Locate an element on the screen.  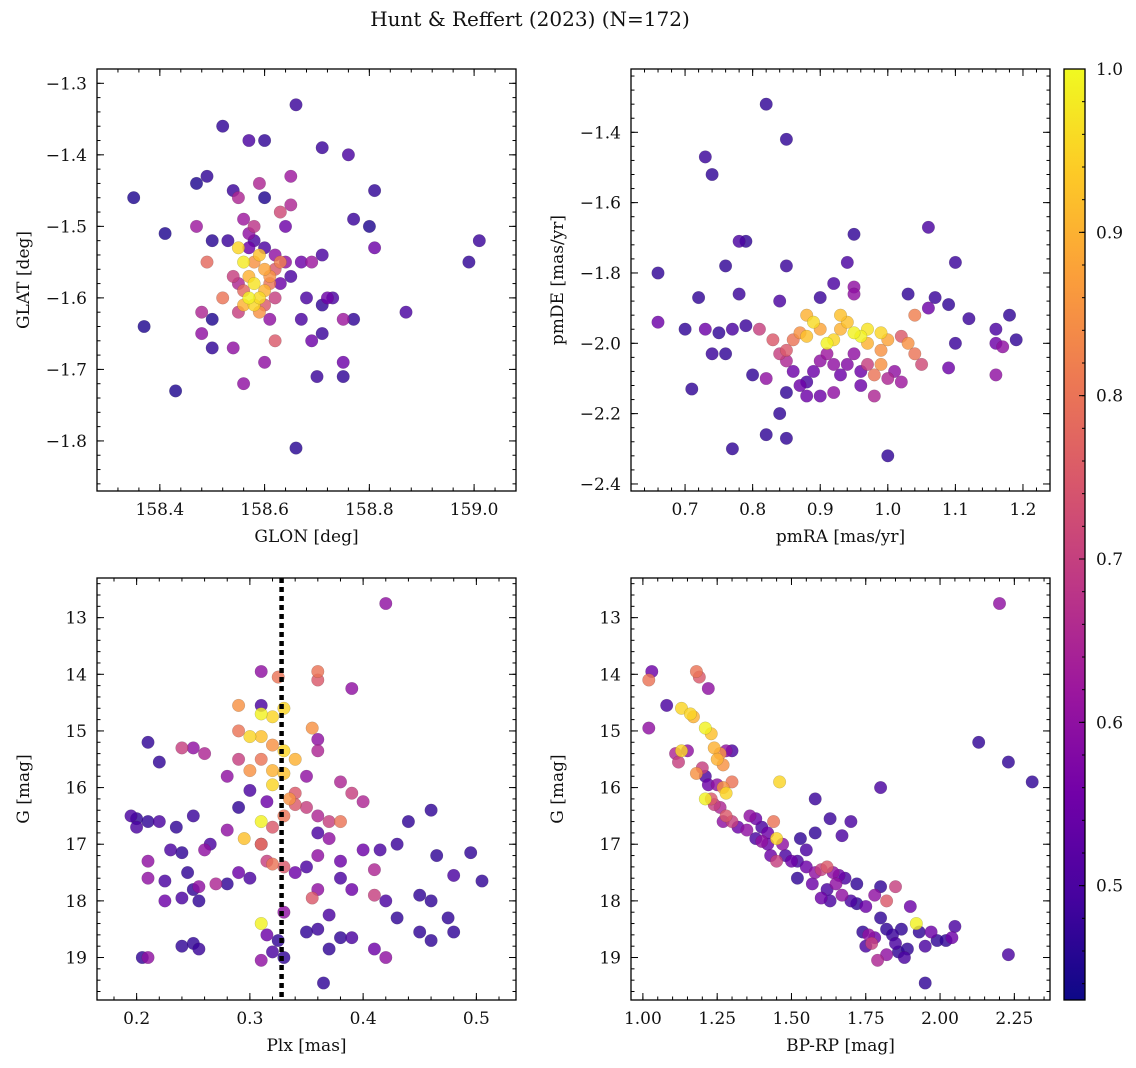
colorbar-tick-label: 0.8 is located at coordinates (1109, 397).